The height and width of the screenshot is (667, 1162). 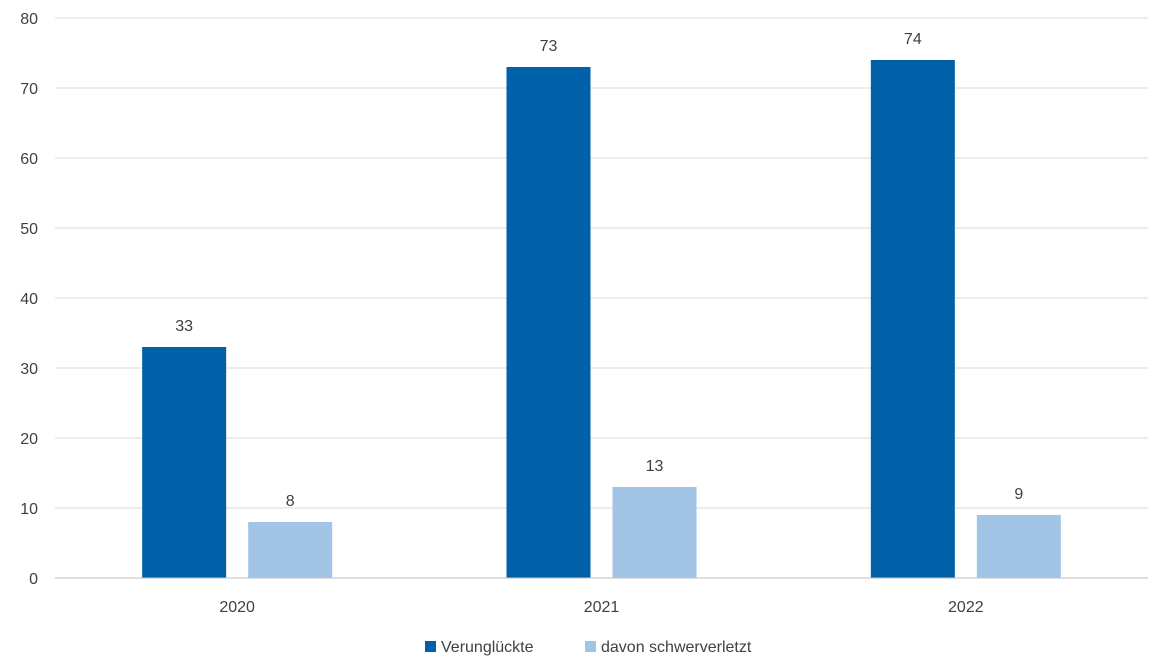 I want to click on x-tick-label: 2022, so click(x=966, y=607).